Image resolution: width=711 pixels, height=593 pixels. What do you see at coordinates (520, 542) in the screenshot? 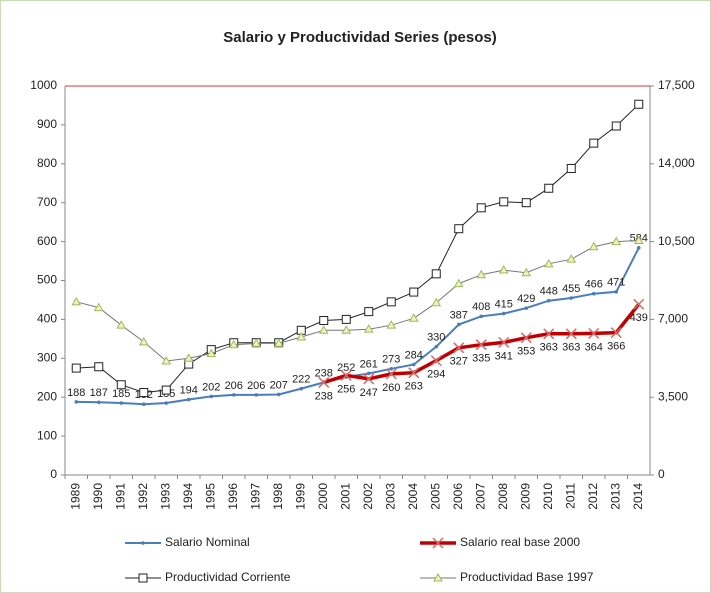
I see `legend-label: Salario real base 2000` at bounding box center [520, 542].